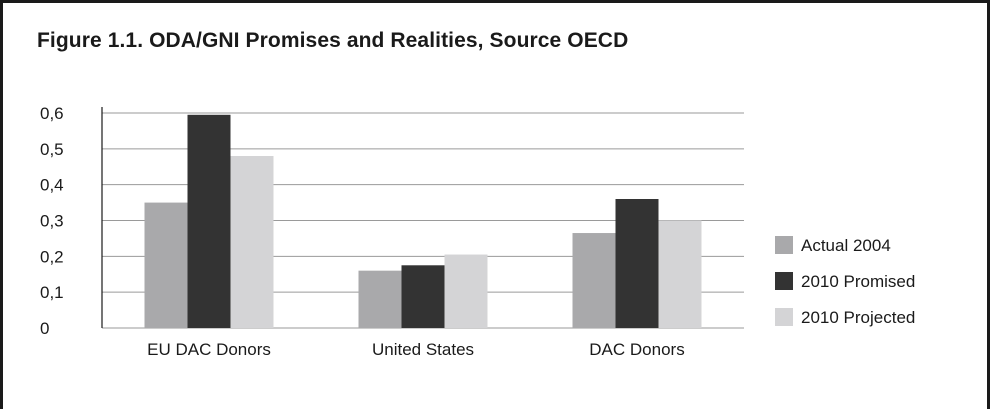  I want to click on y-tick-label: 0,2, so click(52, 256).